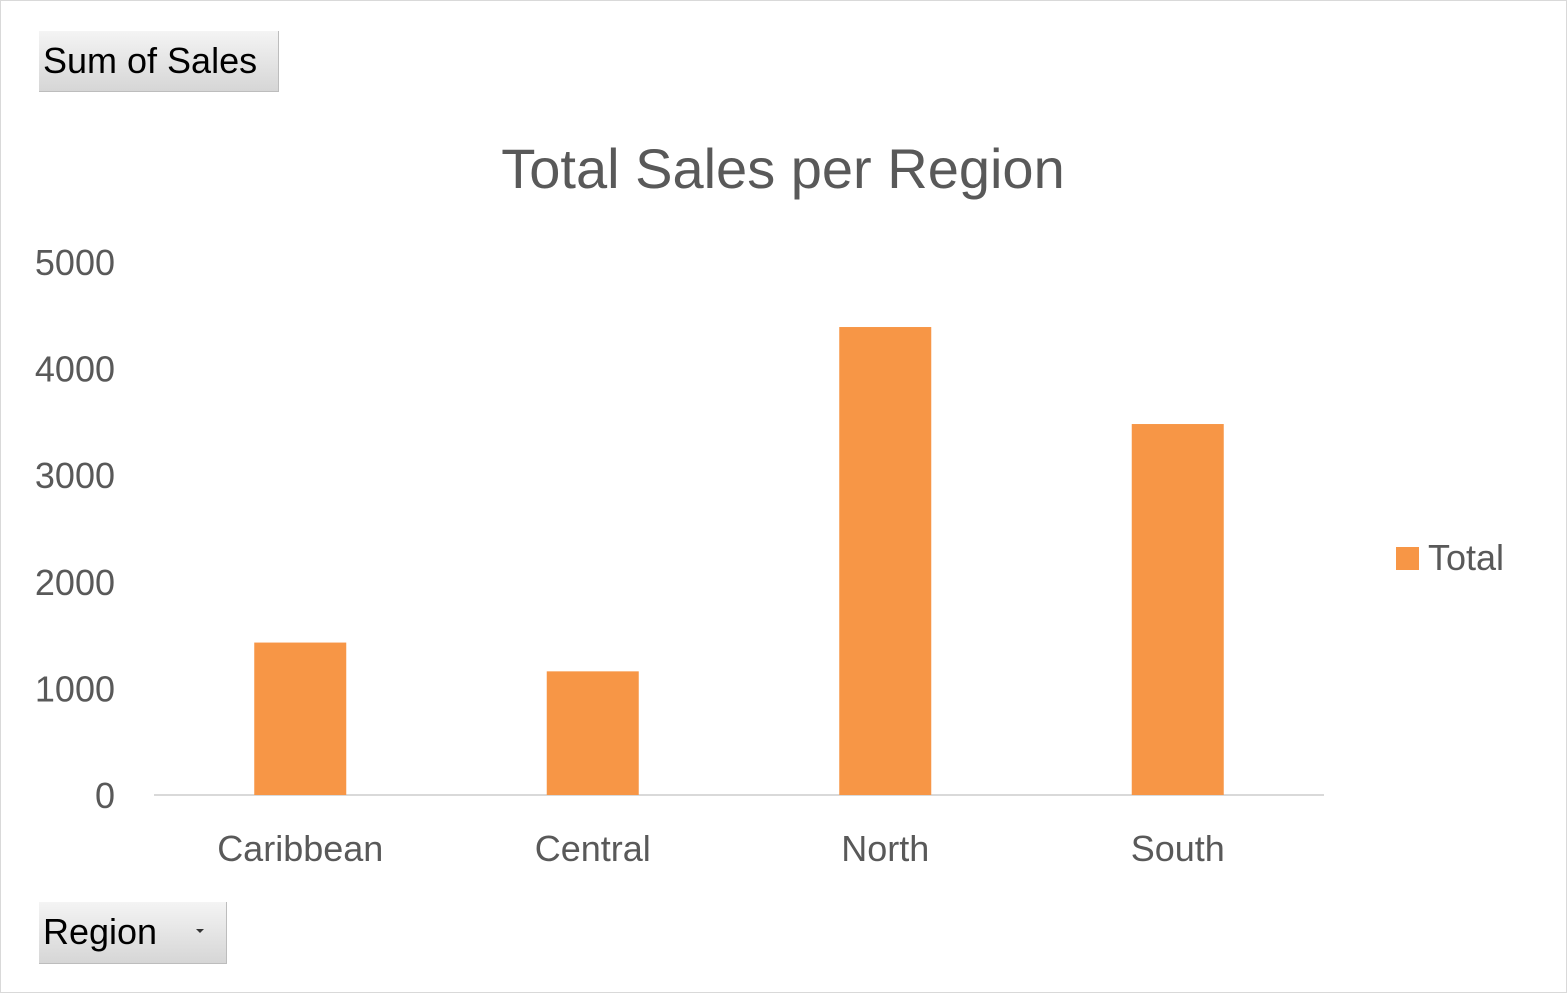 The width and height of the screenshot is (1567, 993). Describe the element at coordinates (1407, 558) in the screenshot. I see `legend-swatch` at that location.